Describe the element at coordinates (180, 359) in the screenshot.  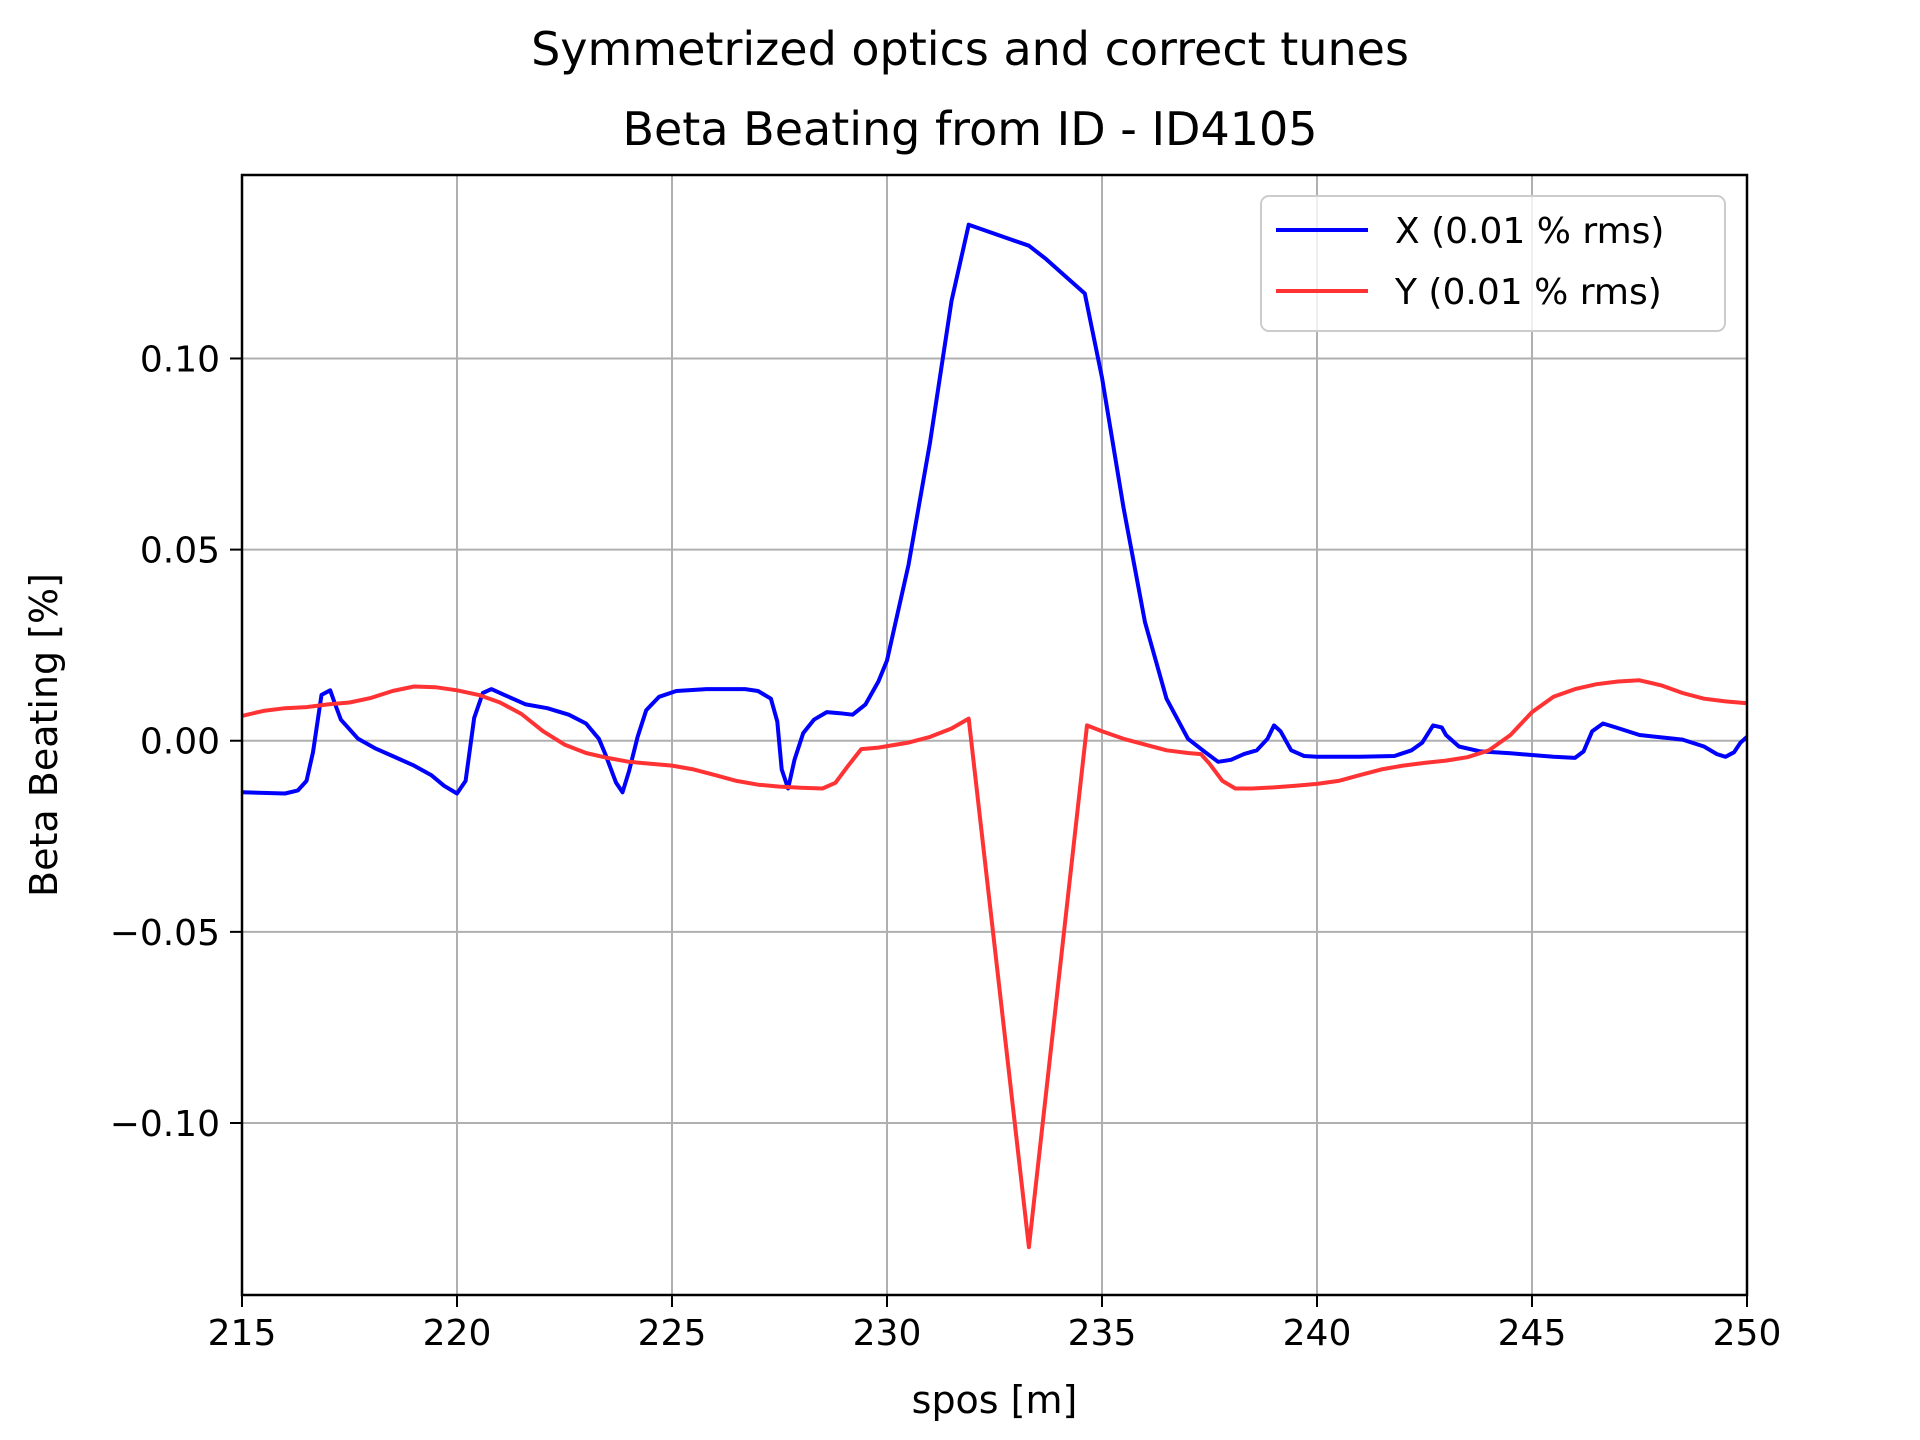
I see `y-tick-label: 0.10` at that location.